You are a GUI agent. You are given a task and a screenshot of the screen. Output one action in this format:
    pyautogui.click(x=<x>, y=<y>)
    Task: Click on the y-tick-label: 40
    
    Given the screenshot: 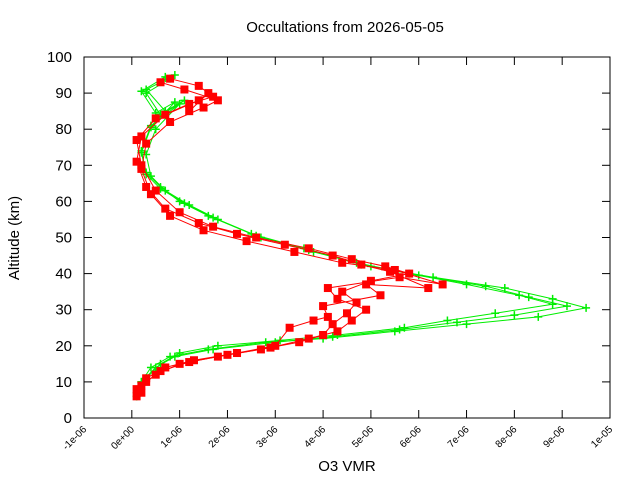 What is the action you would take?
    pyautogui.click(x=63, y=274)
    